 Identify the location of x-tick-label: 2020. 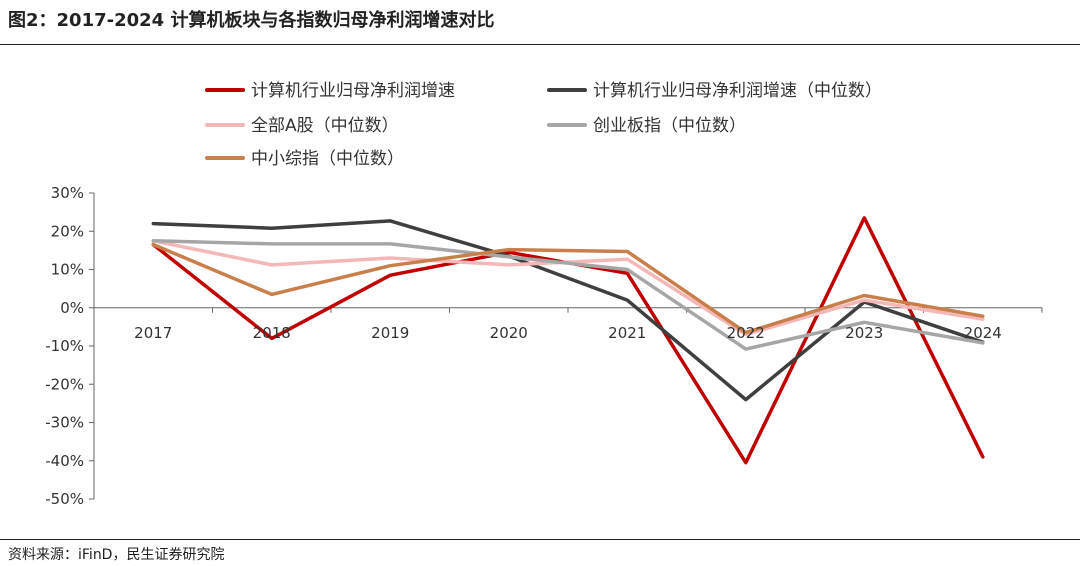
(509, 333).